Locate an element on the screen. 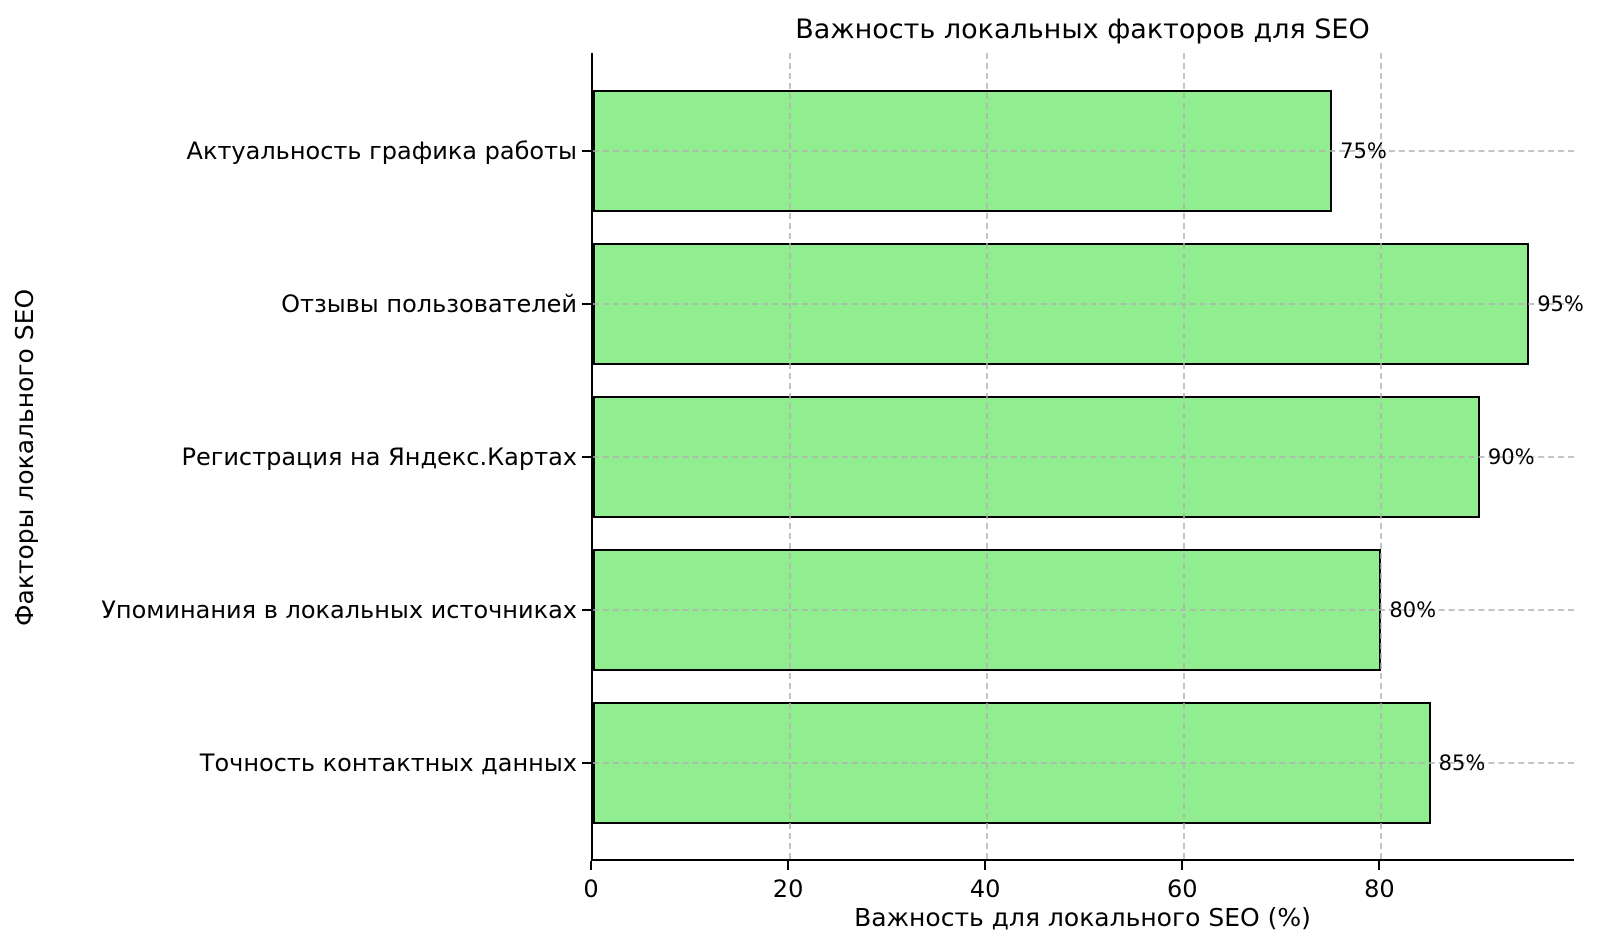  value-label: 95% is located at coordinates (1560, 303).